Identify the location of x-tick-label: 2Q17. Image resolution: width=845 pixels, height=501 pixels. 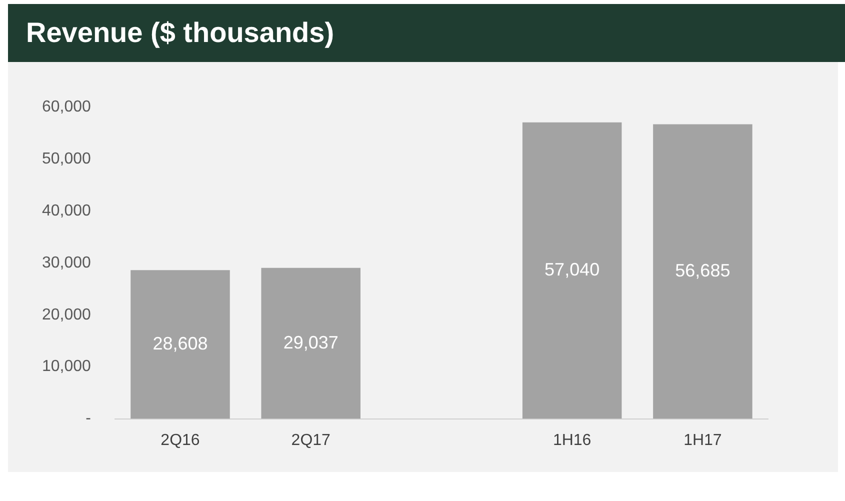
(311, 440).